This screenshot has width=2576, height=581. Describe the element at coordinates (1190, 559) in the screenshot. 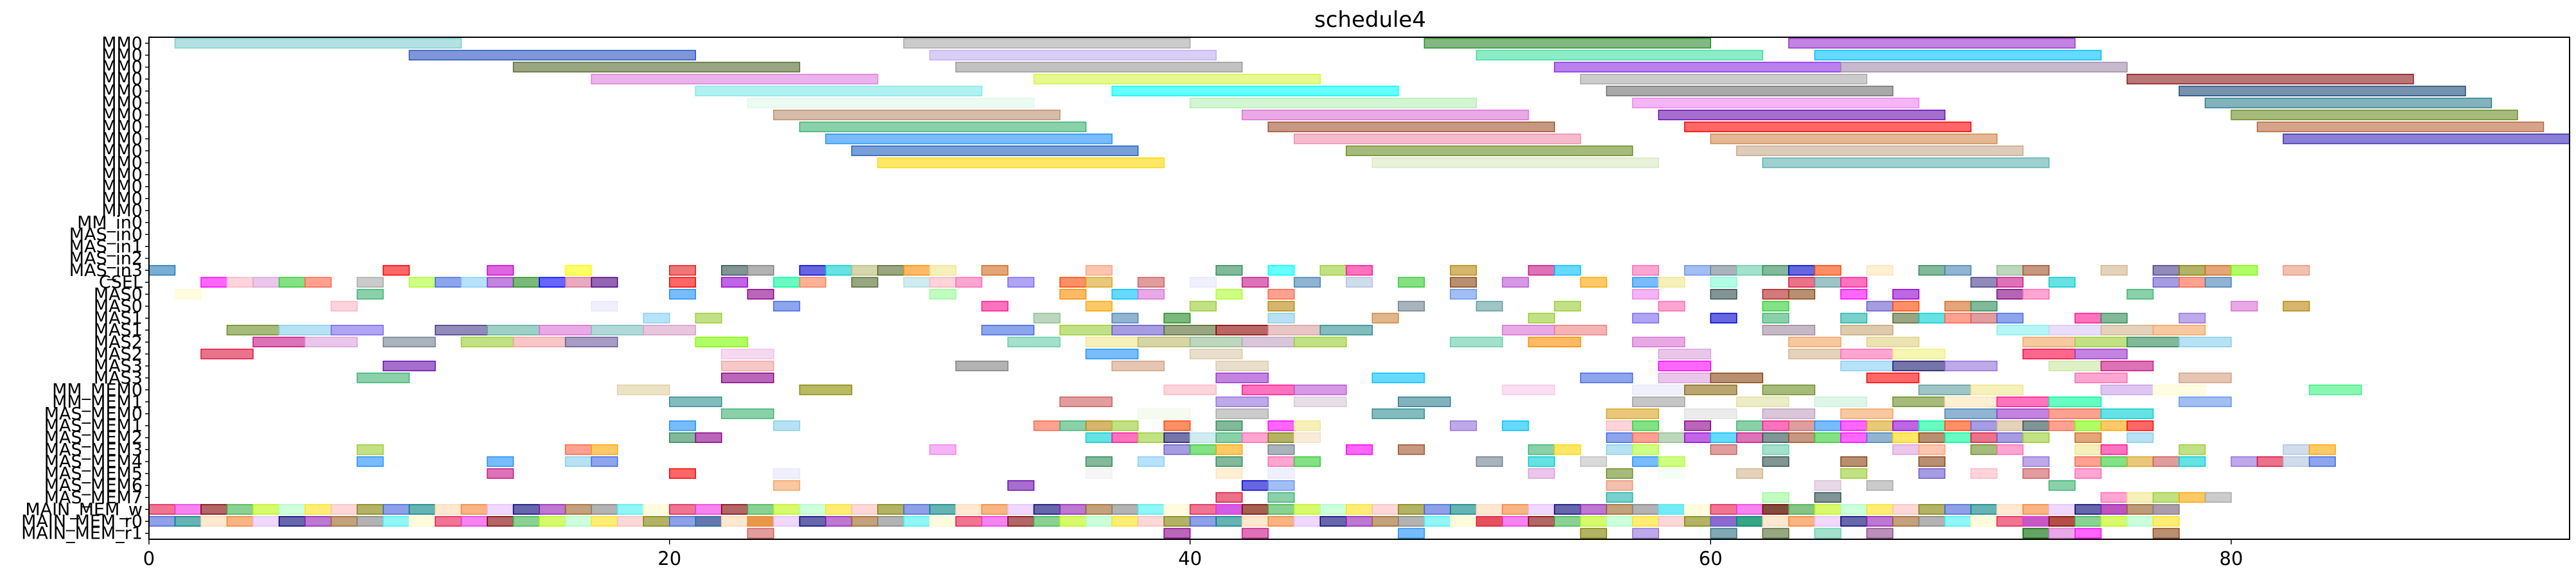

I see `x-tick-label: 40` at that location.